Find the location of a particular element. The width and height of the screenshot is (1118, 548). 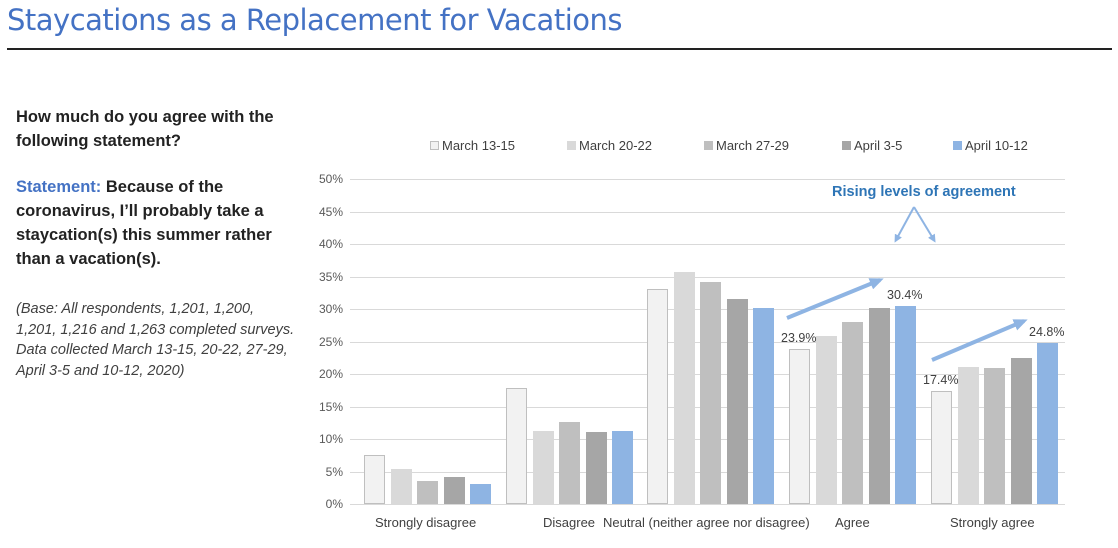

y-tick-label: 25% is located at coordinates (330, 341).